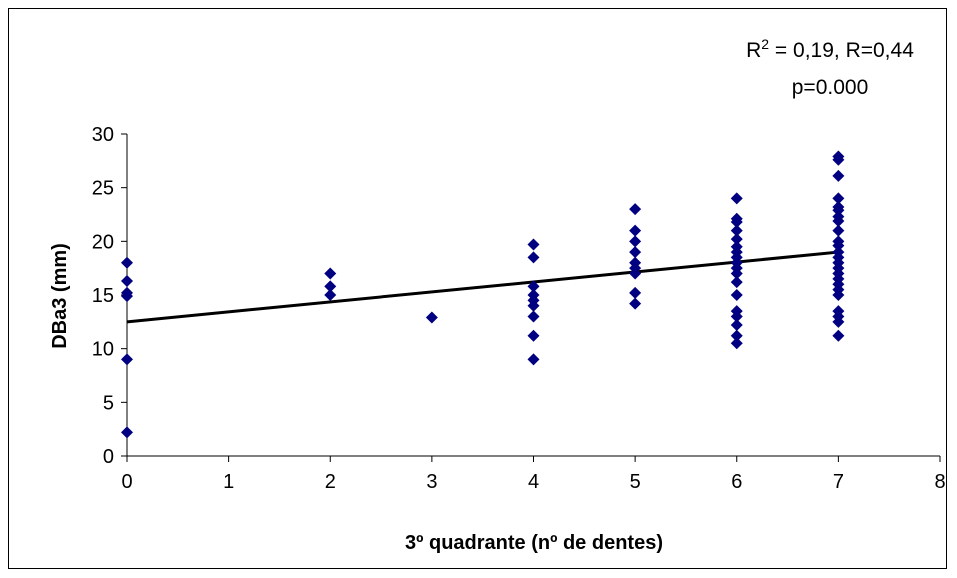  What do you see at coordinates (108, 403) in the screenshot?
I see `y-tick-label: 5` at bounding box center [108, 403].